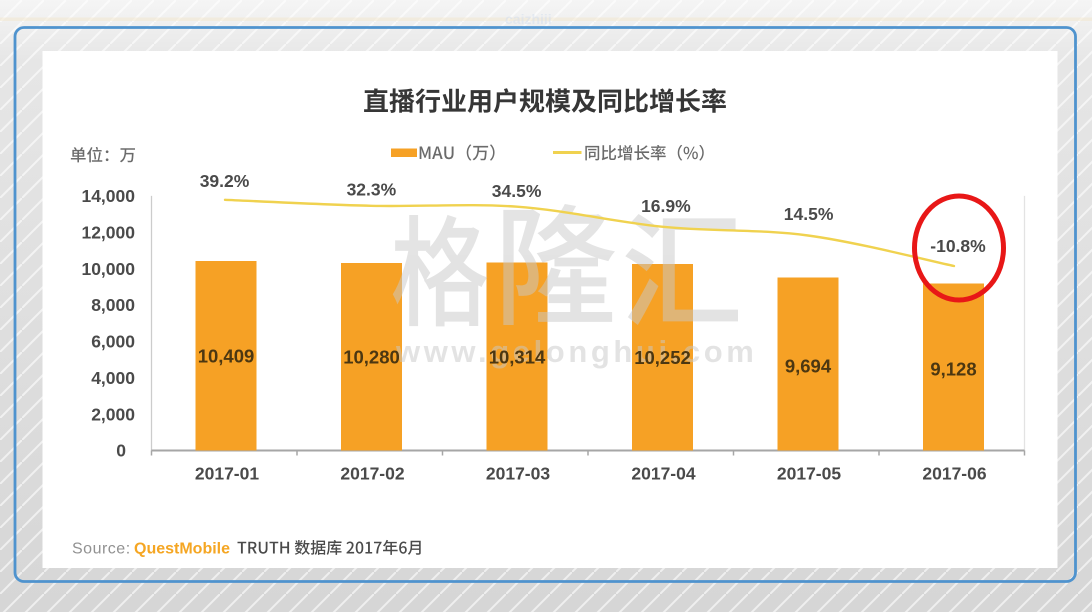  I want to click on svg-text: 9,694, so click(808, 366).